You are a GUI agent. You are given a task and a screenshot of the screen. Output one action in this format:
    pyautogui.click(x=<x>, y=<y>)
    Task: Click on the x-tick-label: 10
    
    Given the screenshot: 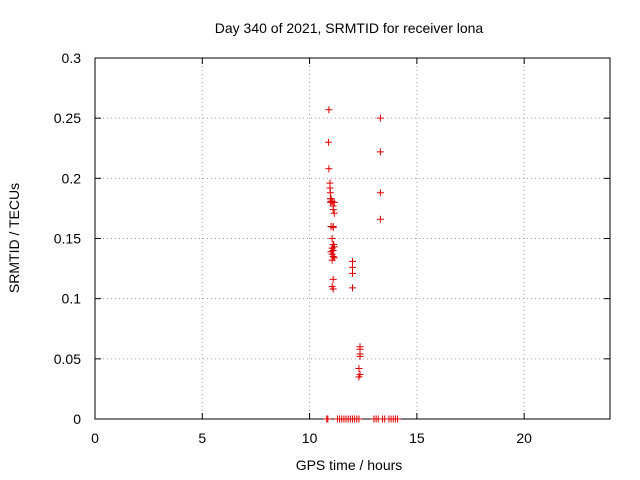 What is the action you would take?
    pyautogui.click(x=310, y=438)
    